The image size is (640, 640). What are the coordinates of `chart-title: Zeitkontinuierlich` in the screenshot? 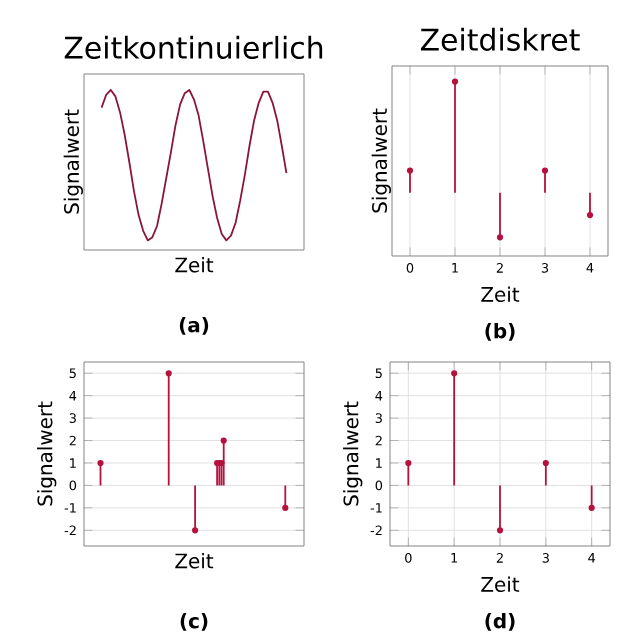 It's located at (193, 47).